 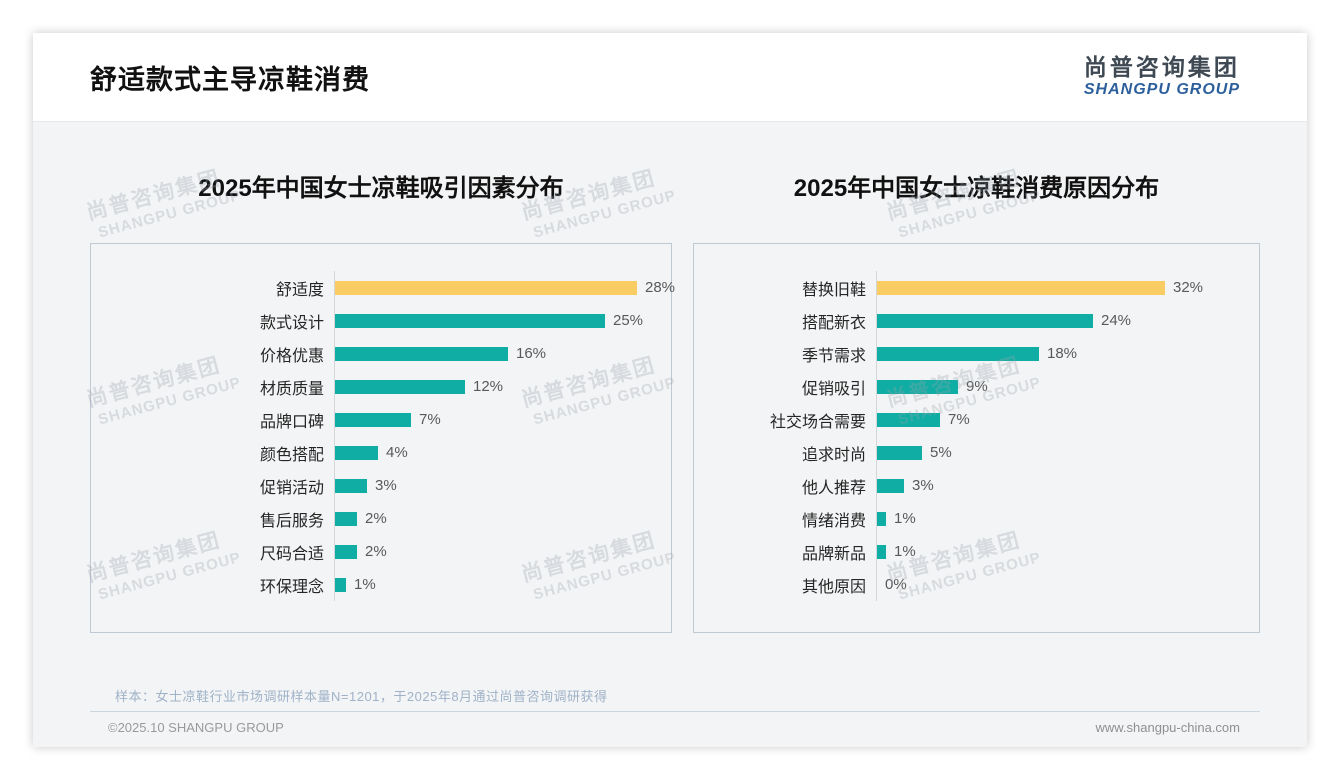 I want to click on category-label: 搭配新衣, so click(x=833, y=323).